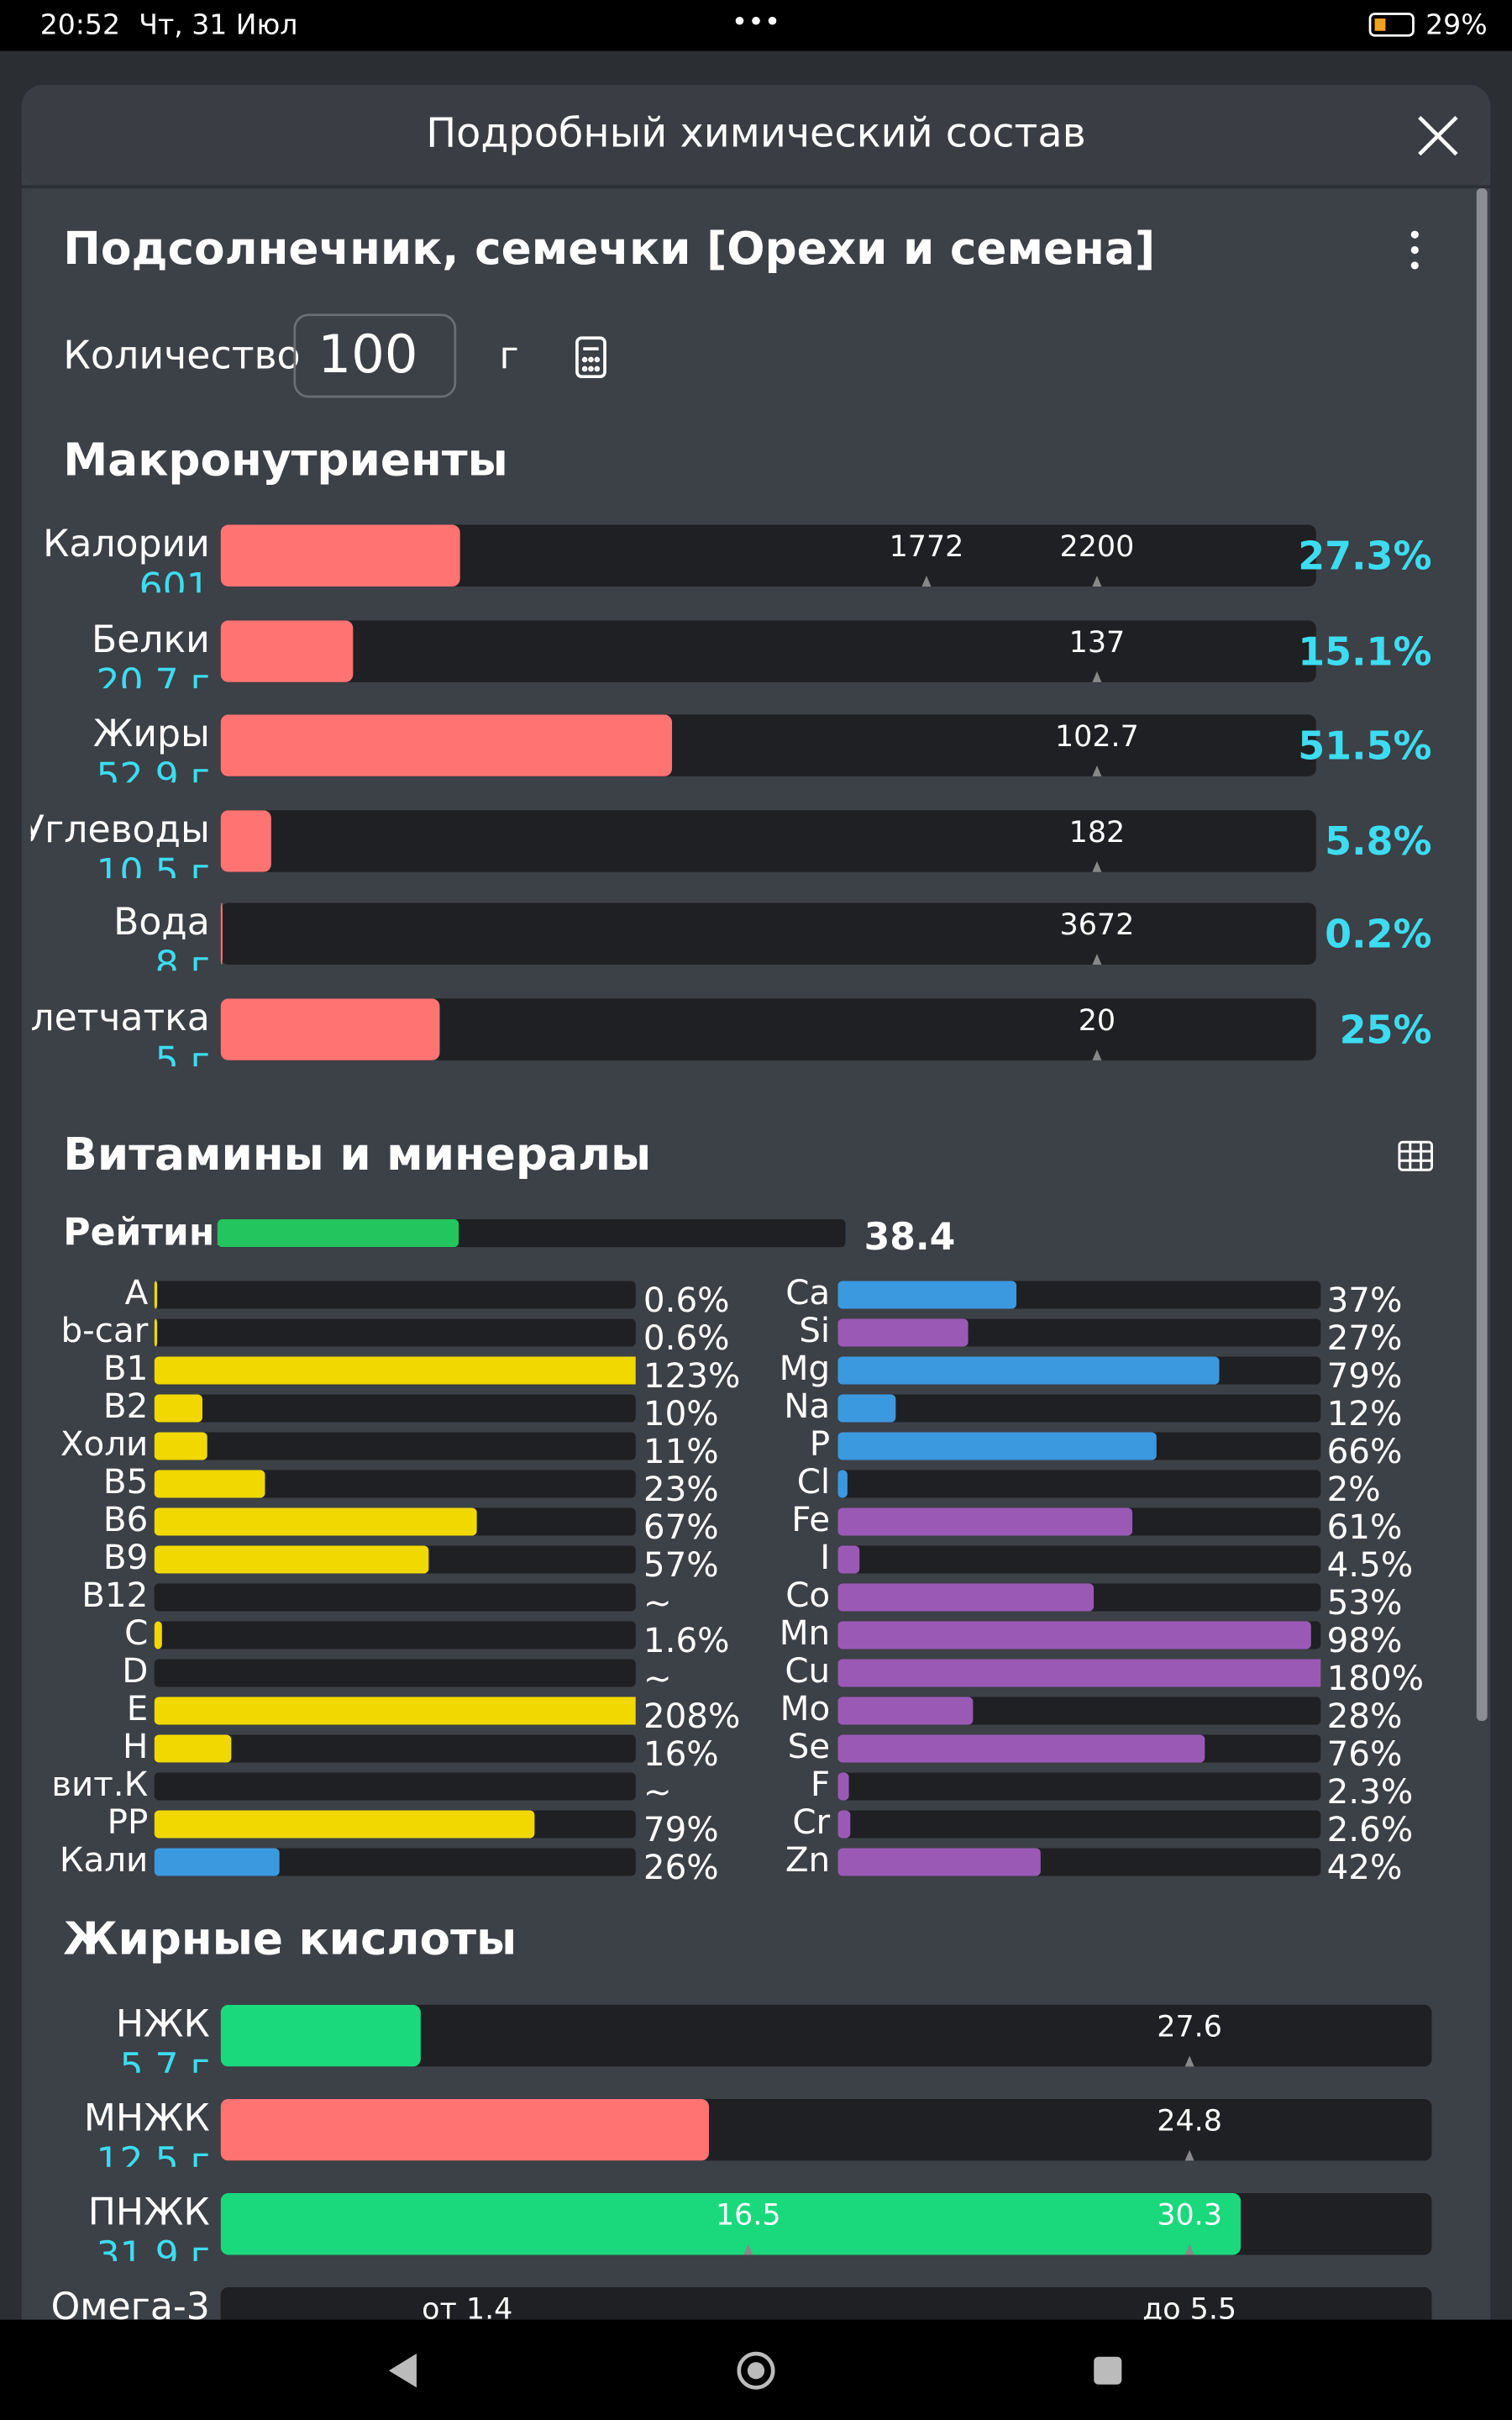  I want to click on nutrient-percent: 4.5%, so click(1370, 1564).